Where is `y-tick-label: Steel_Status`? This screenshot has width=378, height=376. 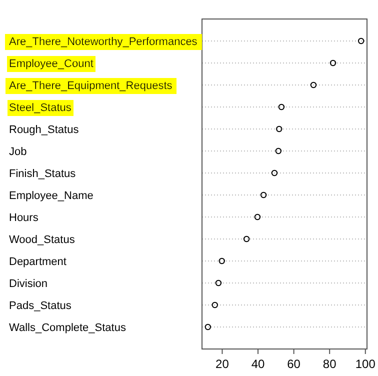
y-tick-label: Steel_Status is located at coordinates (40, 108).